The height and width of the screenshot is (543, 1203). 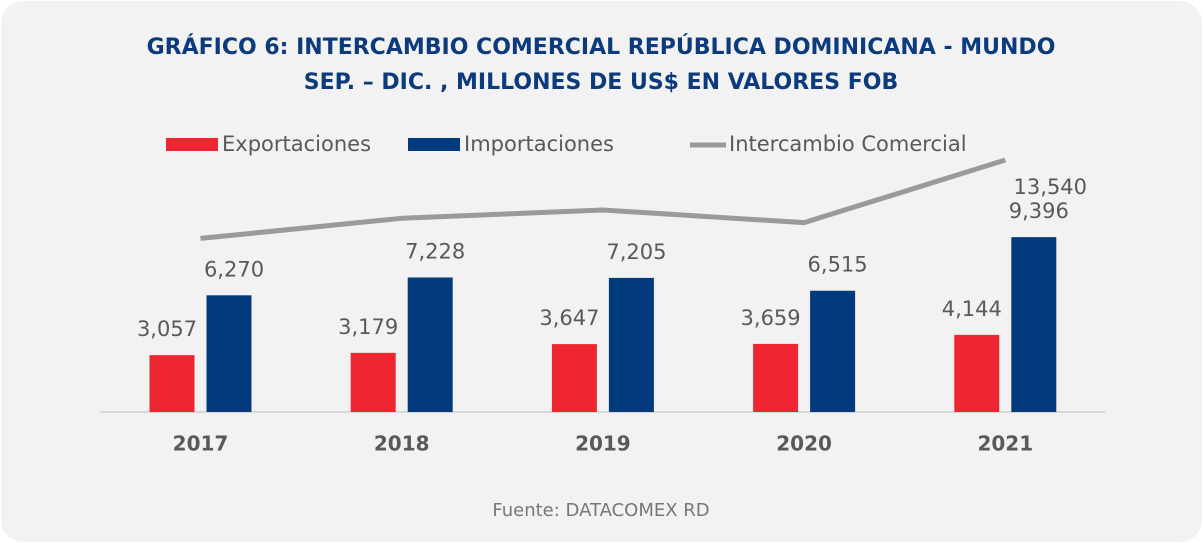 What do you see at coordinates (569, 318) in the screenshot?
I see `data-label: 3,647` at bounding box center [569, 318].